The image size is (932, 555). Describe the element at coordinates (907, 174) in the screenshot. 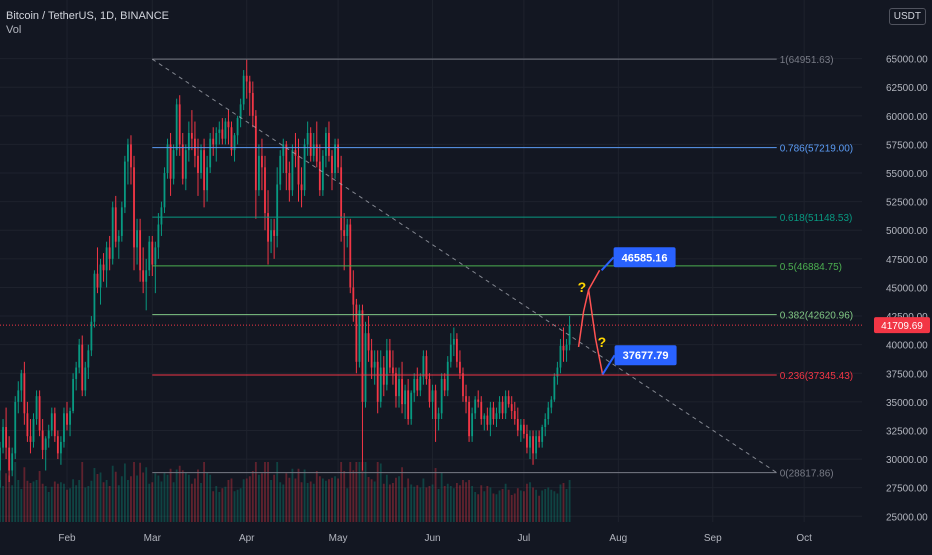

I see `price-tick-label: 55000.00` at that location.